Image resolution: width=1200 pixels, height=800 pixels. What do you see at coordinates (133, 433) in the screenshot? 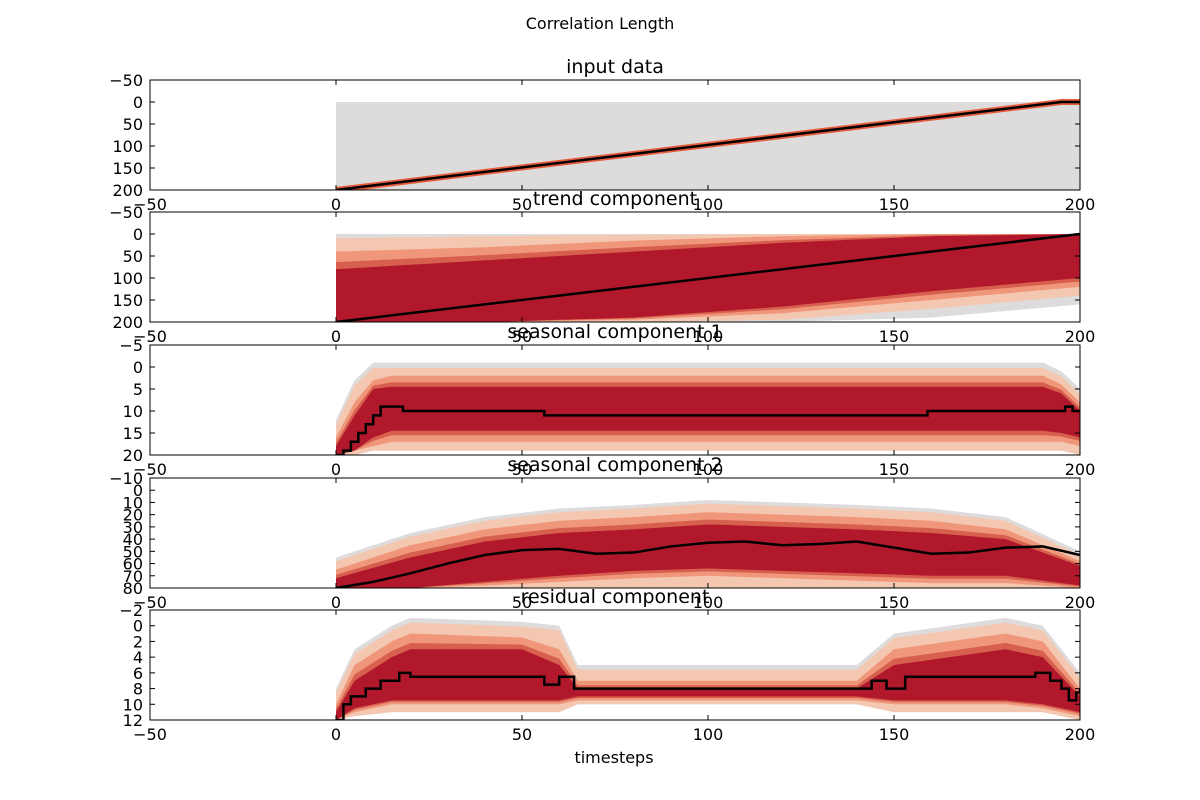
I see `y-tick-label: 15` at bounding box center [133, 433].